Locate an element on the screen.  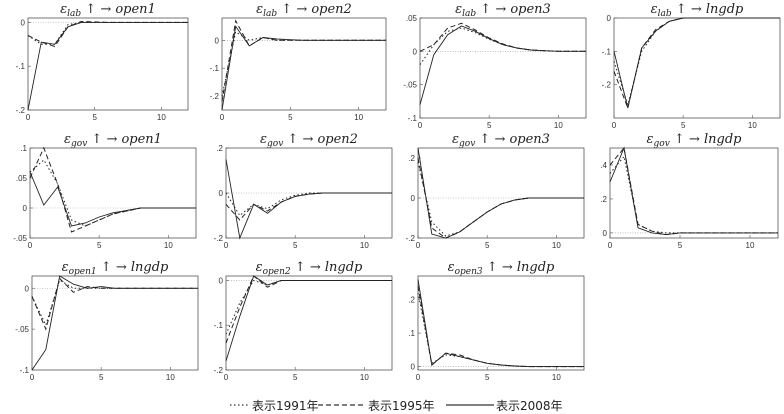
panel-gov-to-open3-title: εgov ↑ → open3 is located at coordinates (501, 140).